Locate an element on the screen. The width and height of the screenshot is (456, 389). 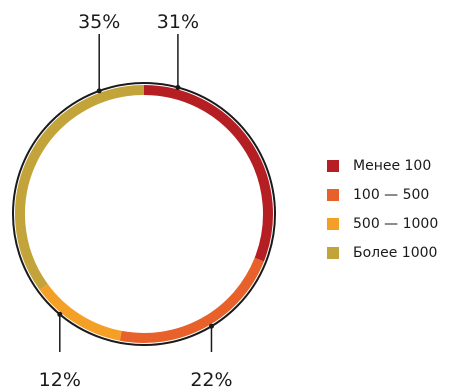
legend-item-under-100: Менее 100 is located at coordinates (382, 165).